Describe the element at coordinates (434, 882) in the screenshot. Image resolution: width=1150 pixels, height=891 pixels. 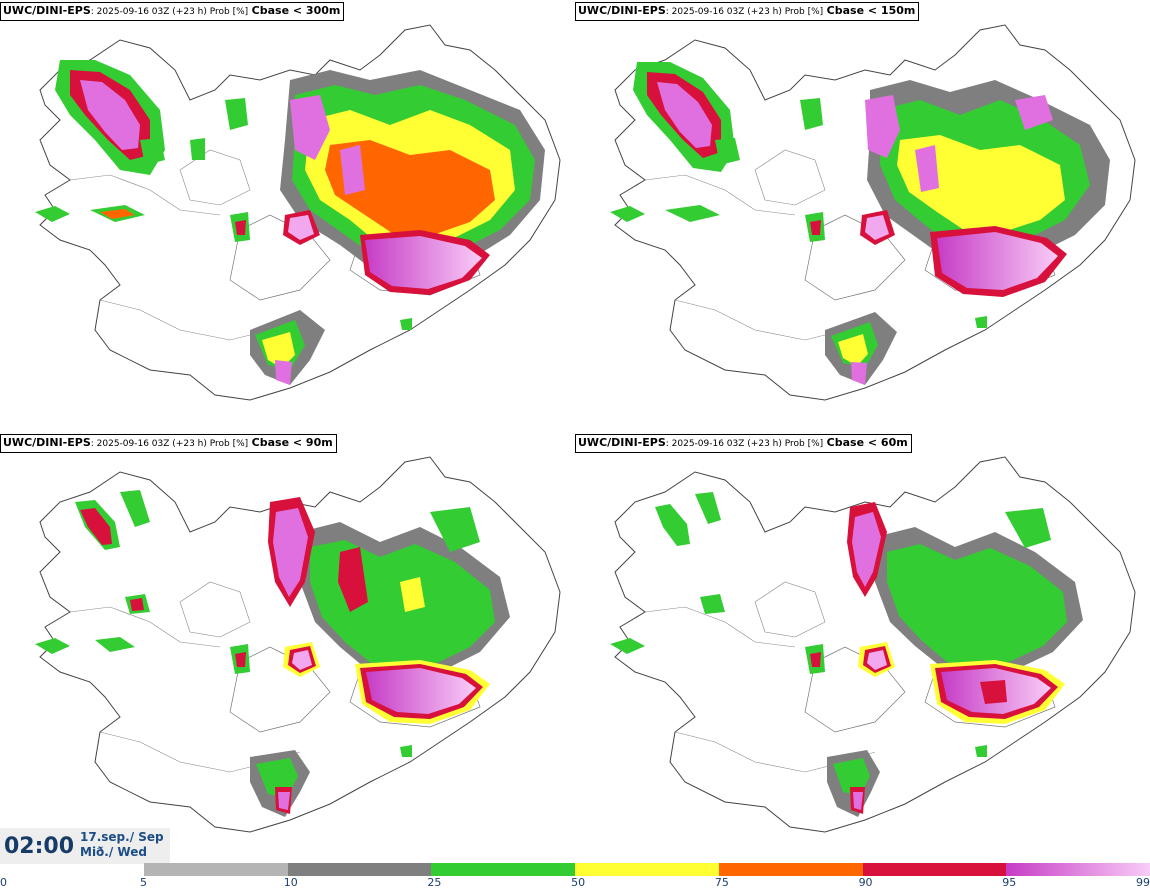
I see `colorbar-tick-label: 25` at that location.